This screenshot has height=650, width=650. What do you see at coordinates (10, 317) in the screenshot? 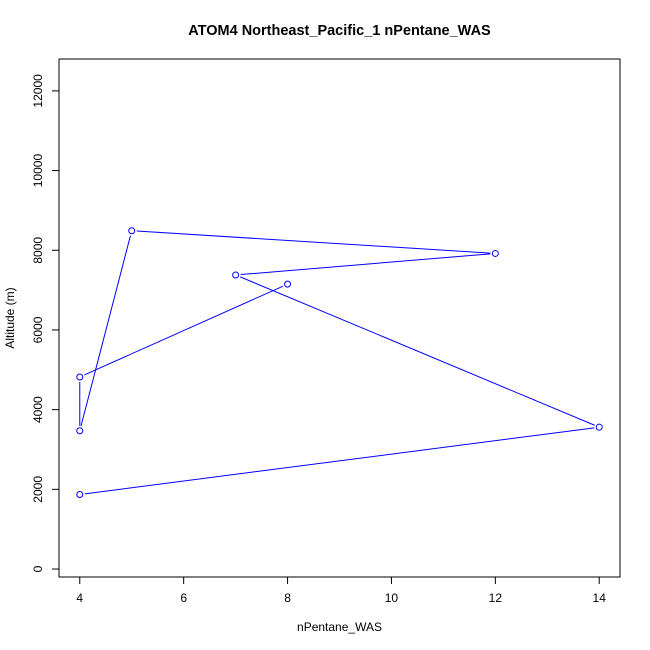
I see `y-axis-label: Altitude (m)` at bounding box center [10, 317].